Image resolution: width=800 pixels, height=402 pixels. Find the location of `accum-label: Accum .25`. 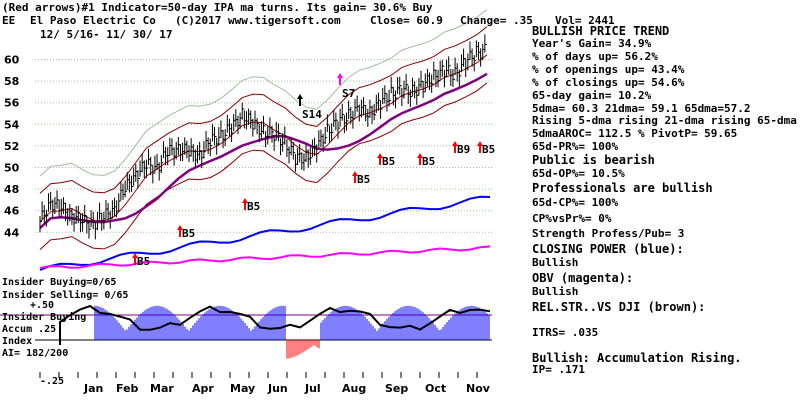

accum-label: Accum .25 is located at coordinates (29, 329).